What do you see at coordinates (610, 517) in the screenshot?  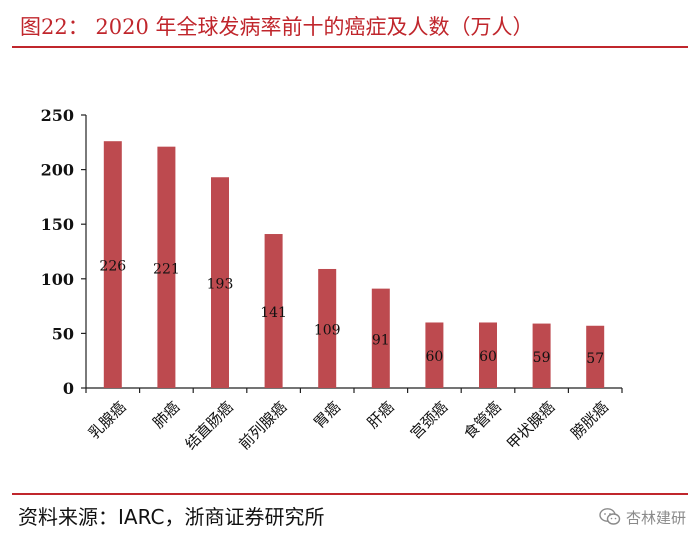 I see `wechat-icon` at bounding box center [610, 517].